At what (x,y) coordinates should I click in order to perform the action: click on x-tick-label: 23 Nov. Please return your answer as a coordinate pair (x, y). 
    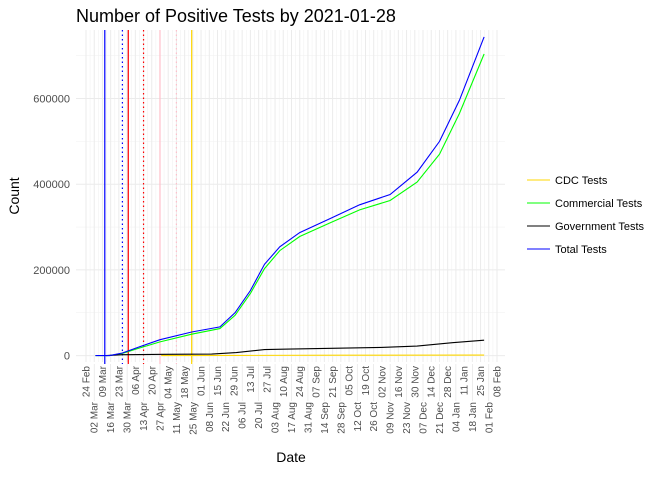
    Looking at the image, I should click on (407, 418).